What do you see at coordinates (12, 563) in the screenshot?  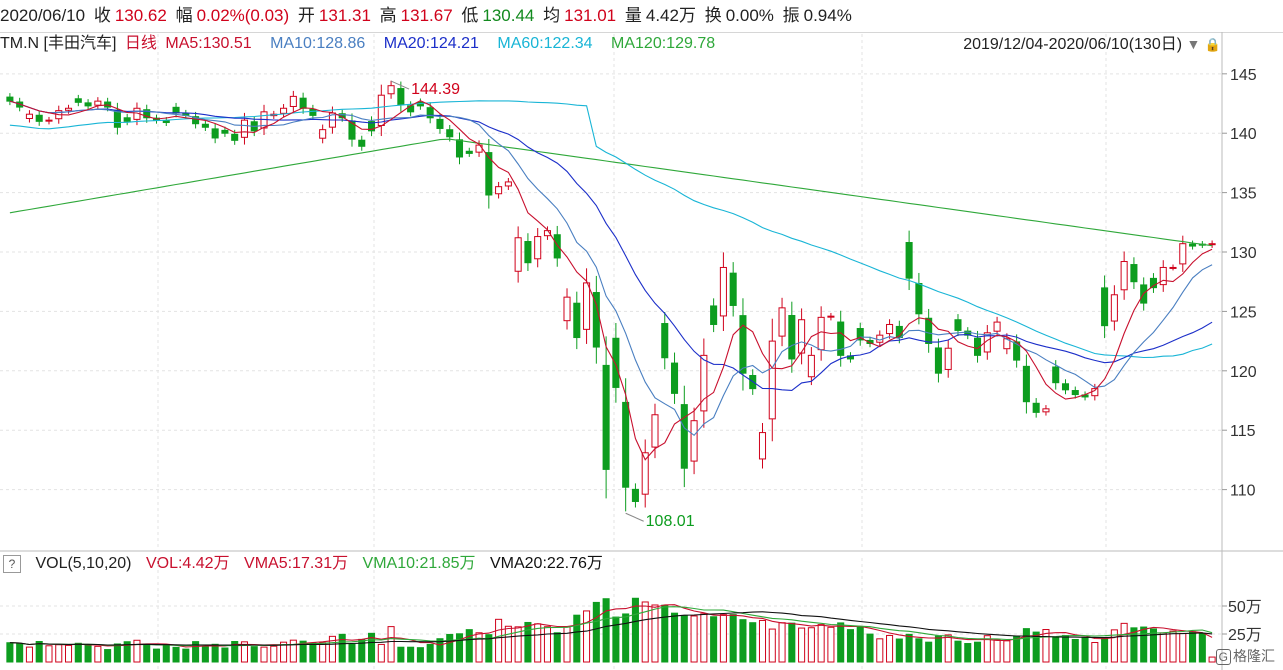 I see `help-icon: ?` at bounding box center [12, 563].